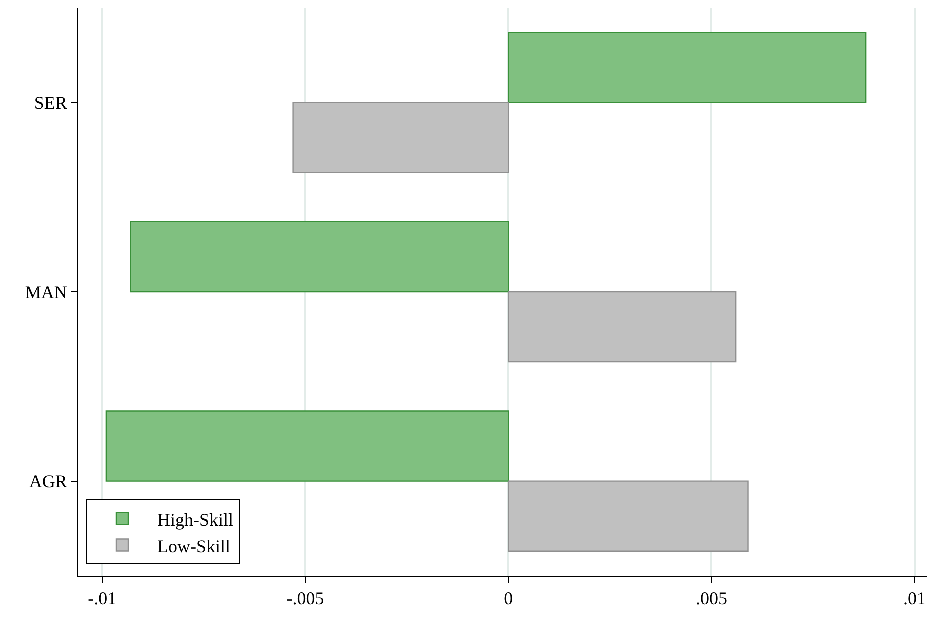 This screenshot has width=943, height=626. I want to click on y-tick-label: AGR, so click(48, 482).